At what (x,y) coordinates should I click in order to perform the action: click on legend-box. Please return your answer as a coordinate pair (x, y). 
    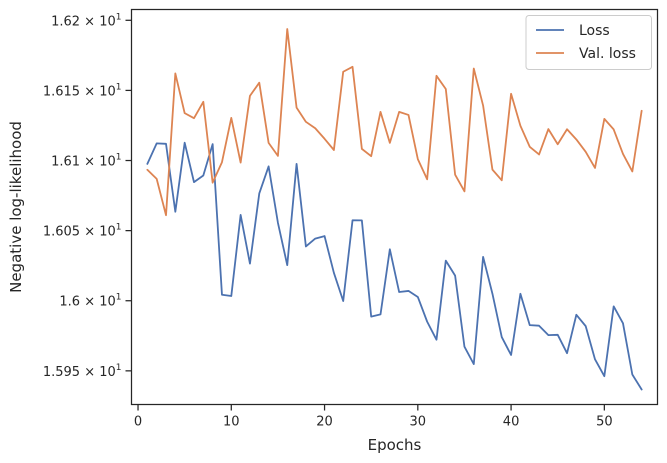
    Looking at the image, I should click on (588, 42).